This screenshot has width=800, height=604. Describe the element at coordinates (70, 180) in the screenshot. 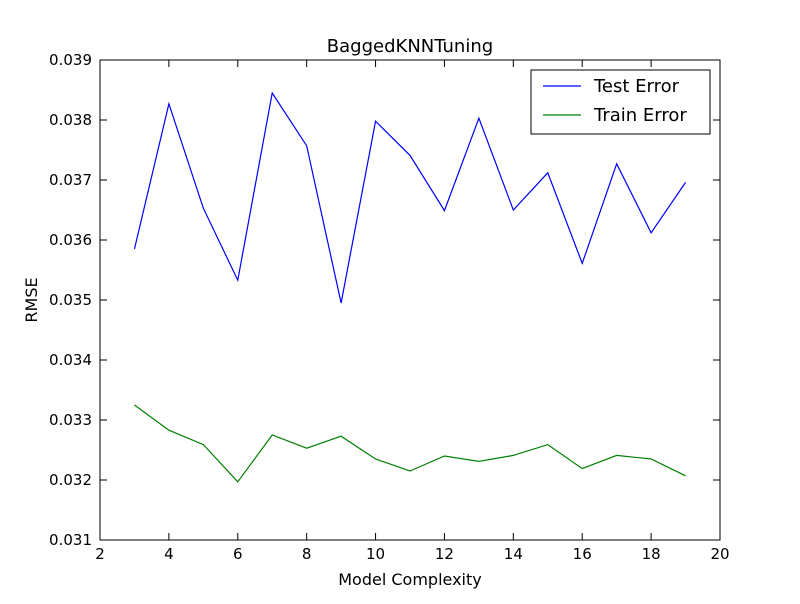

I see `y-tick-label: 0.037` at that location.